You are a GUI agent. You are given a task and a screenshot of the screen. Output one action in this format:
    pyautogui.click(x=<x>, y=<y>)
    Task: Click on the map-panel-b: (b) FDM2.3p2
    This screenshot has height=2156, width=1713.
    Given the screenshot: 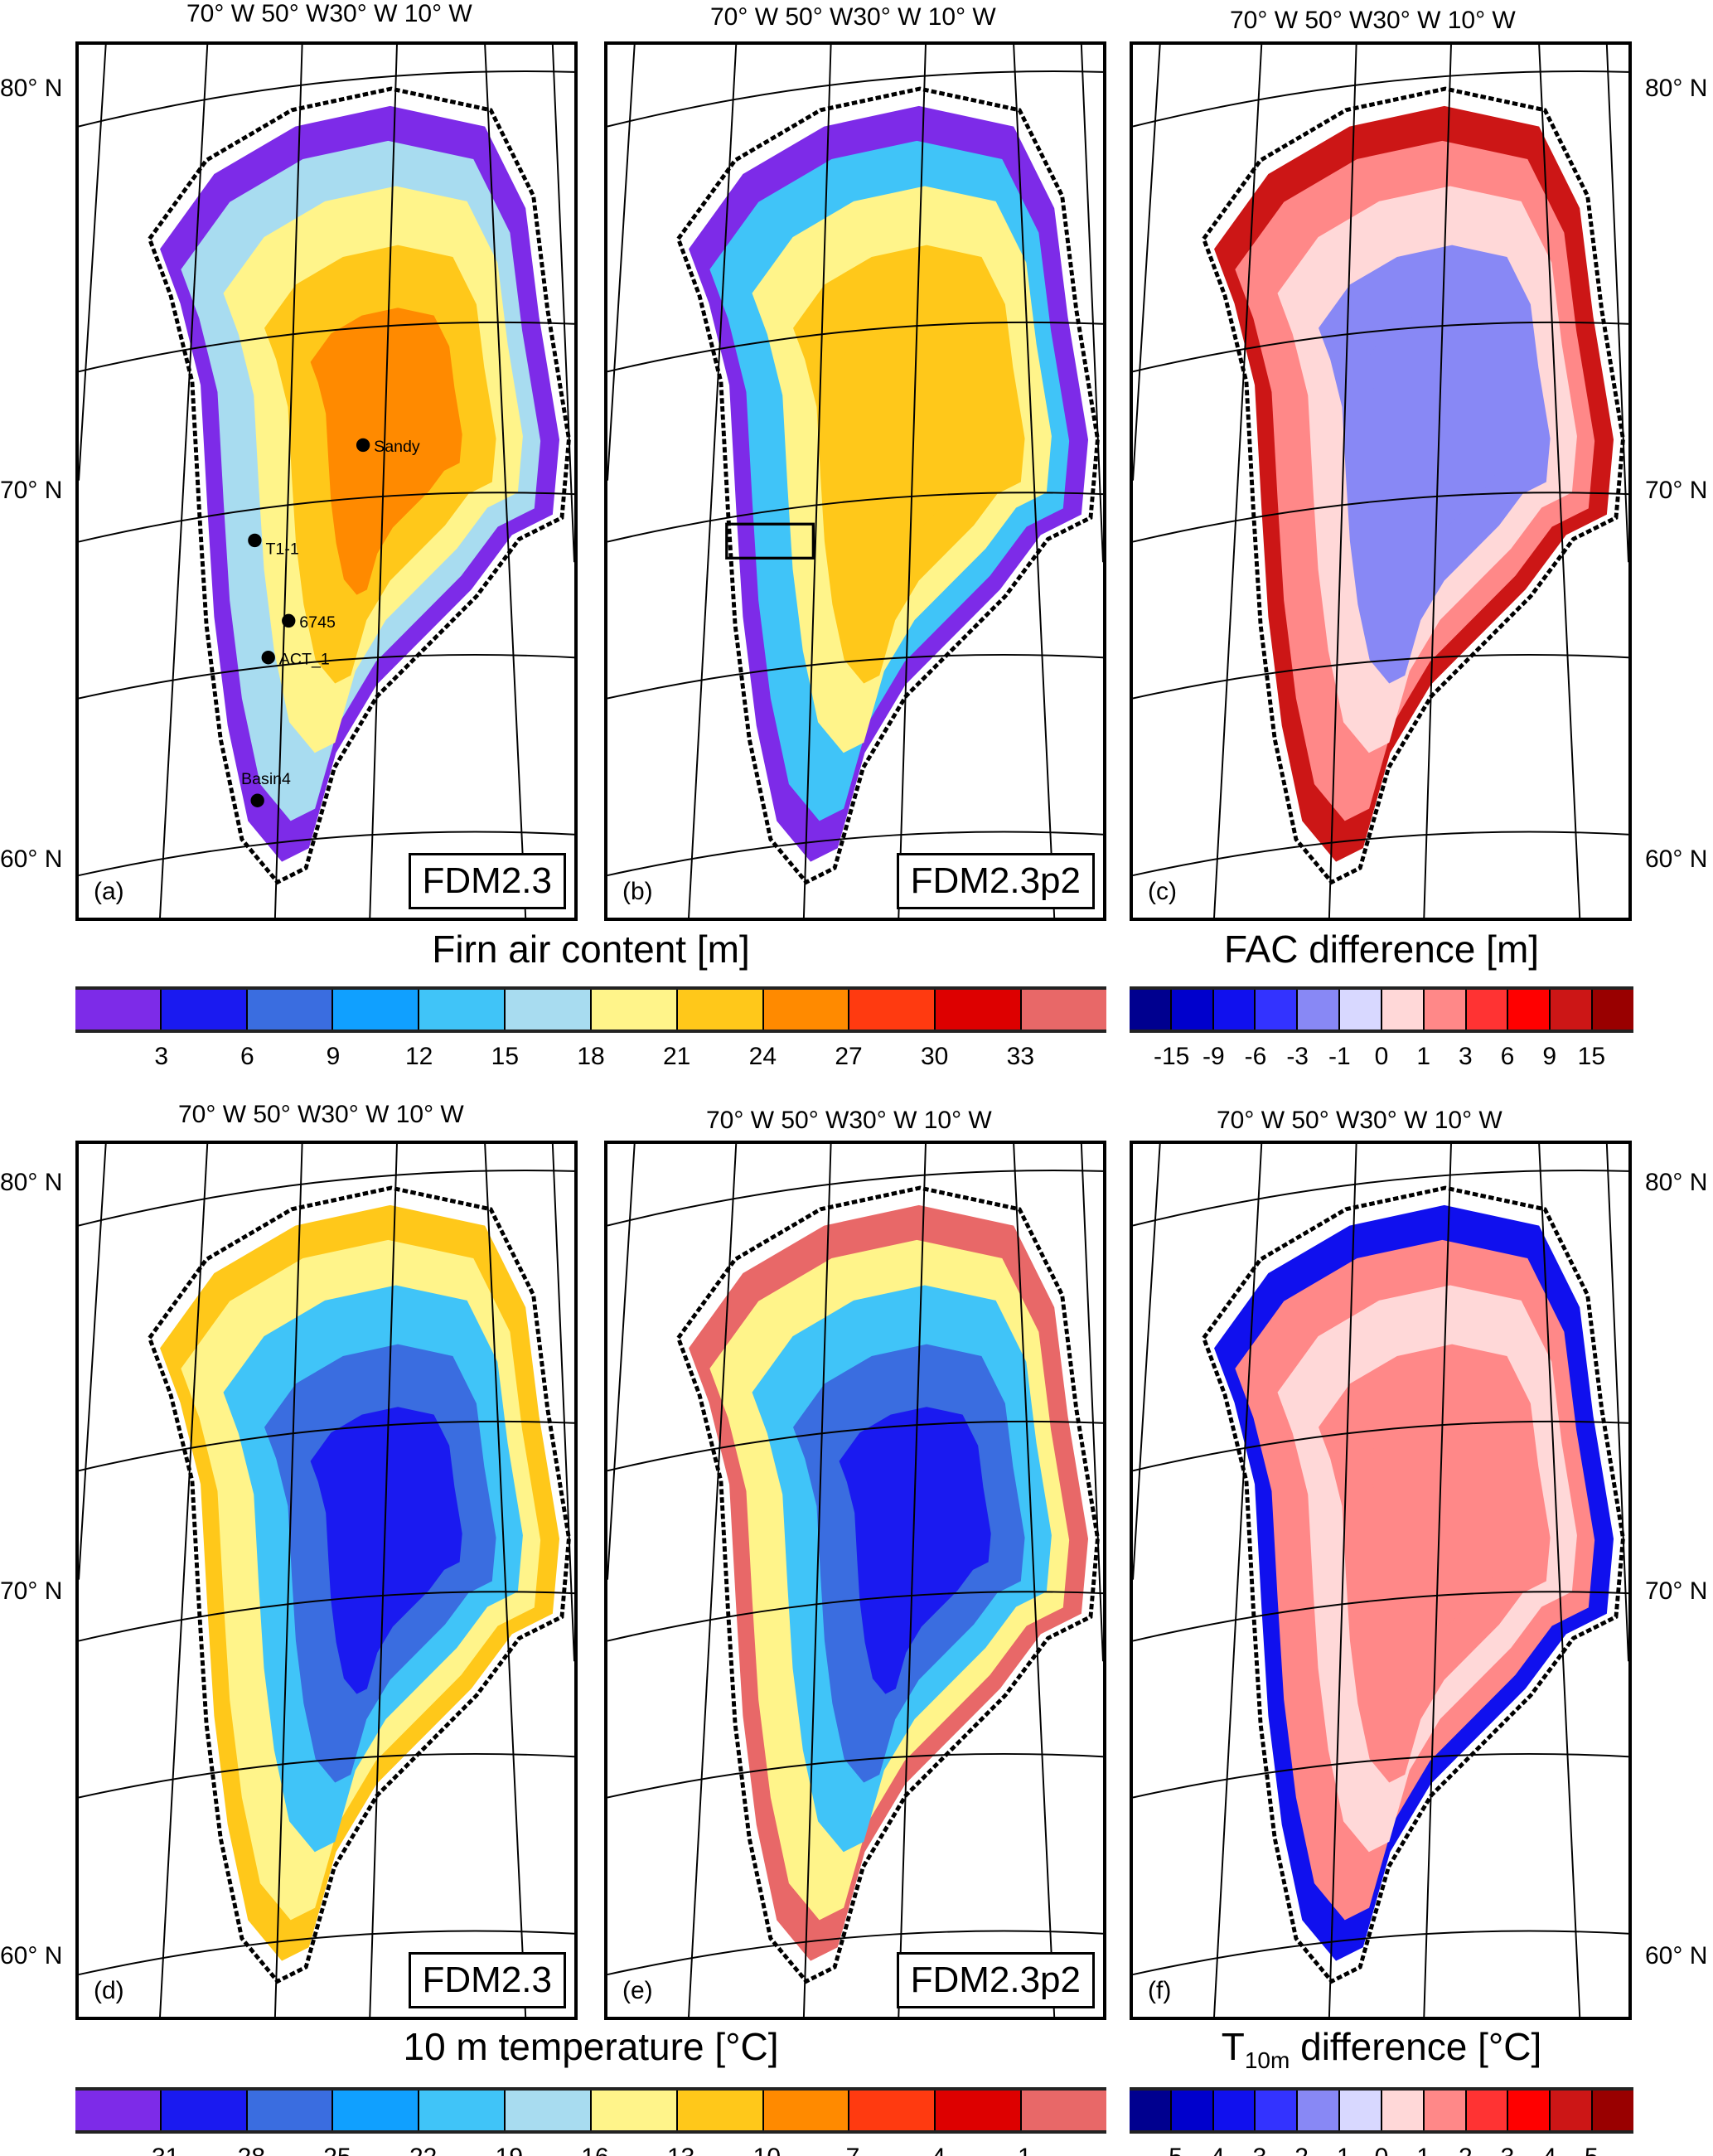 What is the action you would take?
    pyautogui.click(x=855, y=481)
    